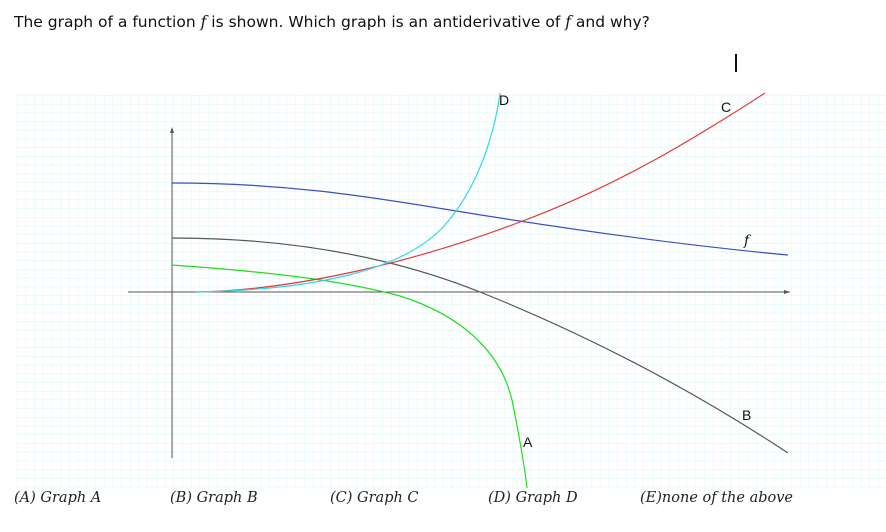  Describe the element at coordinates (610, 22) in the screenshot. I see `question-part: and why?` at that location.